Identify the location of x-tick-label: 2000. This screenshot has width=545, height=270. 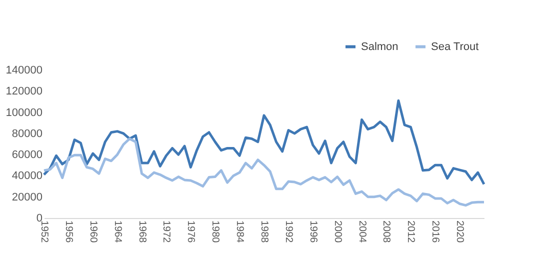
(337, 232).